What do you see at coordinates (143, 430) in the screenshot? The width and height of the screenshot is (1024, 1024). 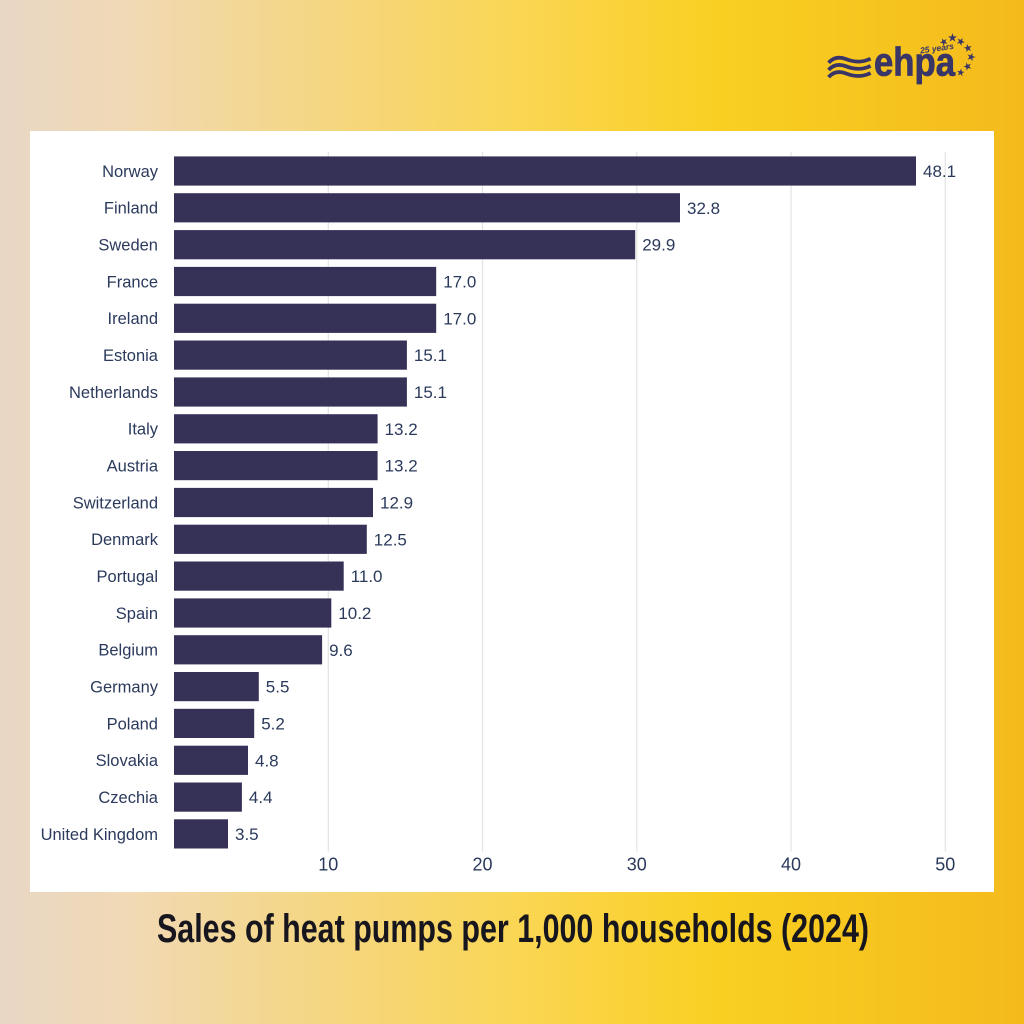 I see `svg-text: Italy` at bounding box center [143, 430].